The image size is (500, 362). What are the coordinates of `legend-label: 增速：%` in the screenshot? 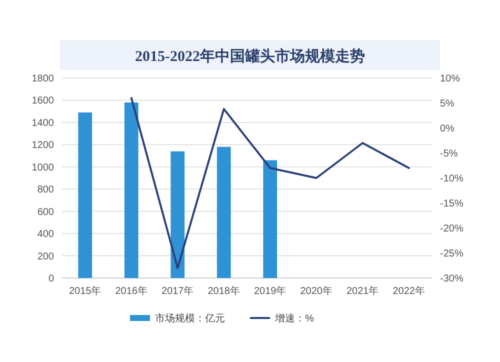 It's located at (294, 318).